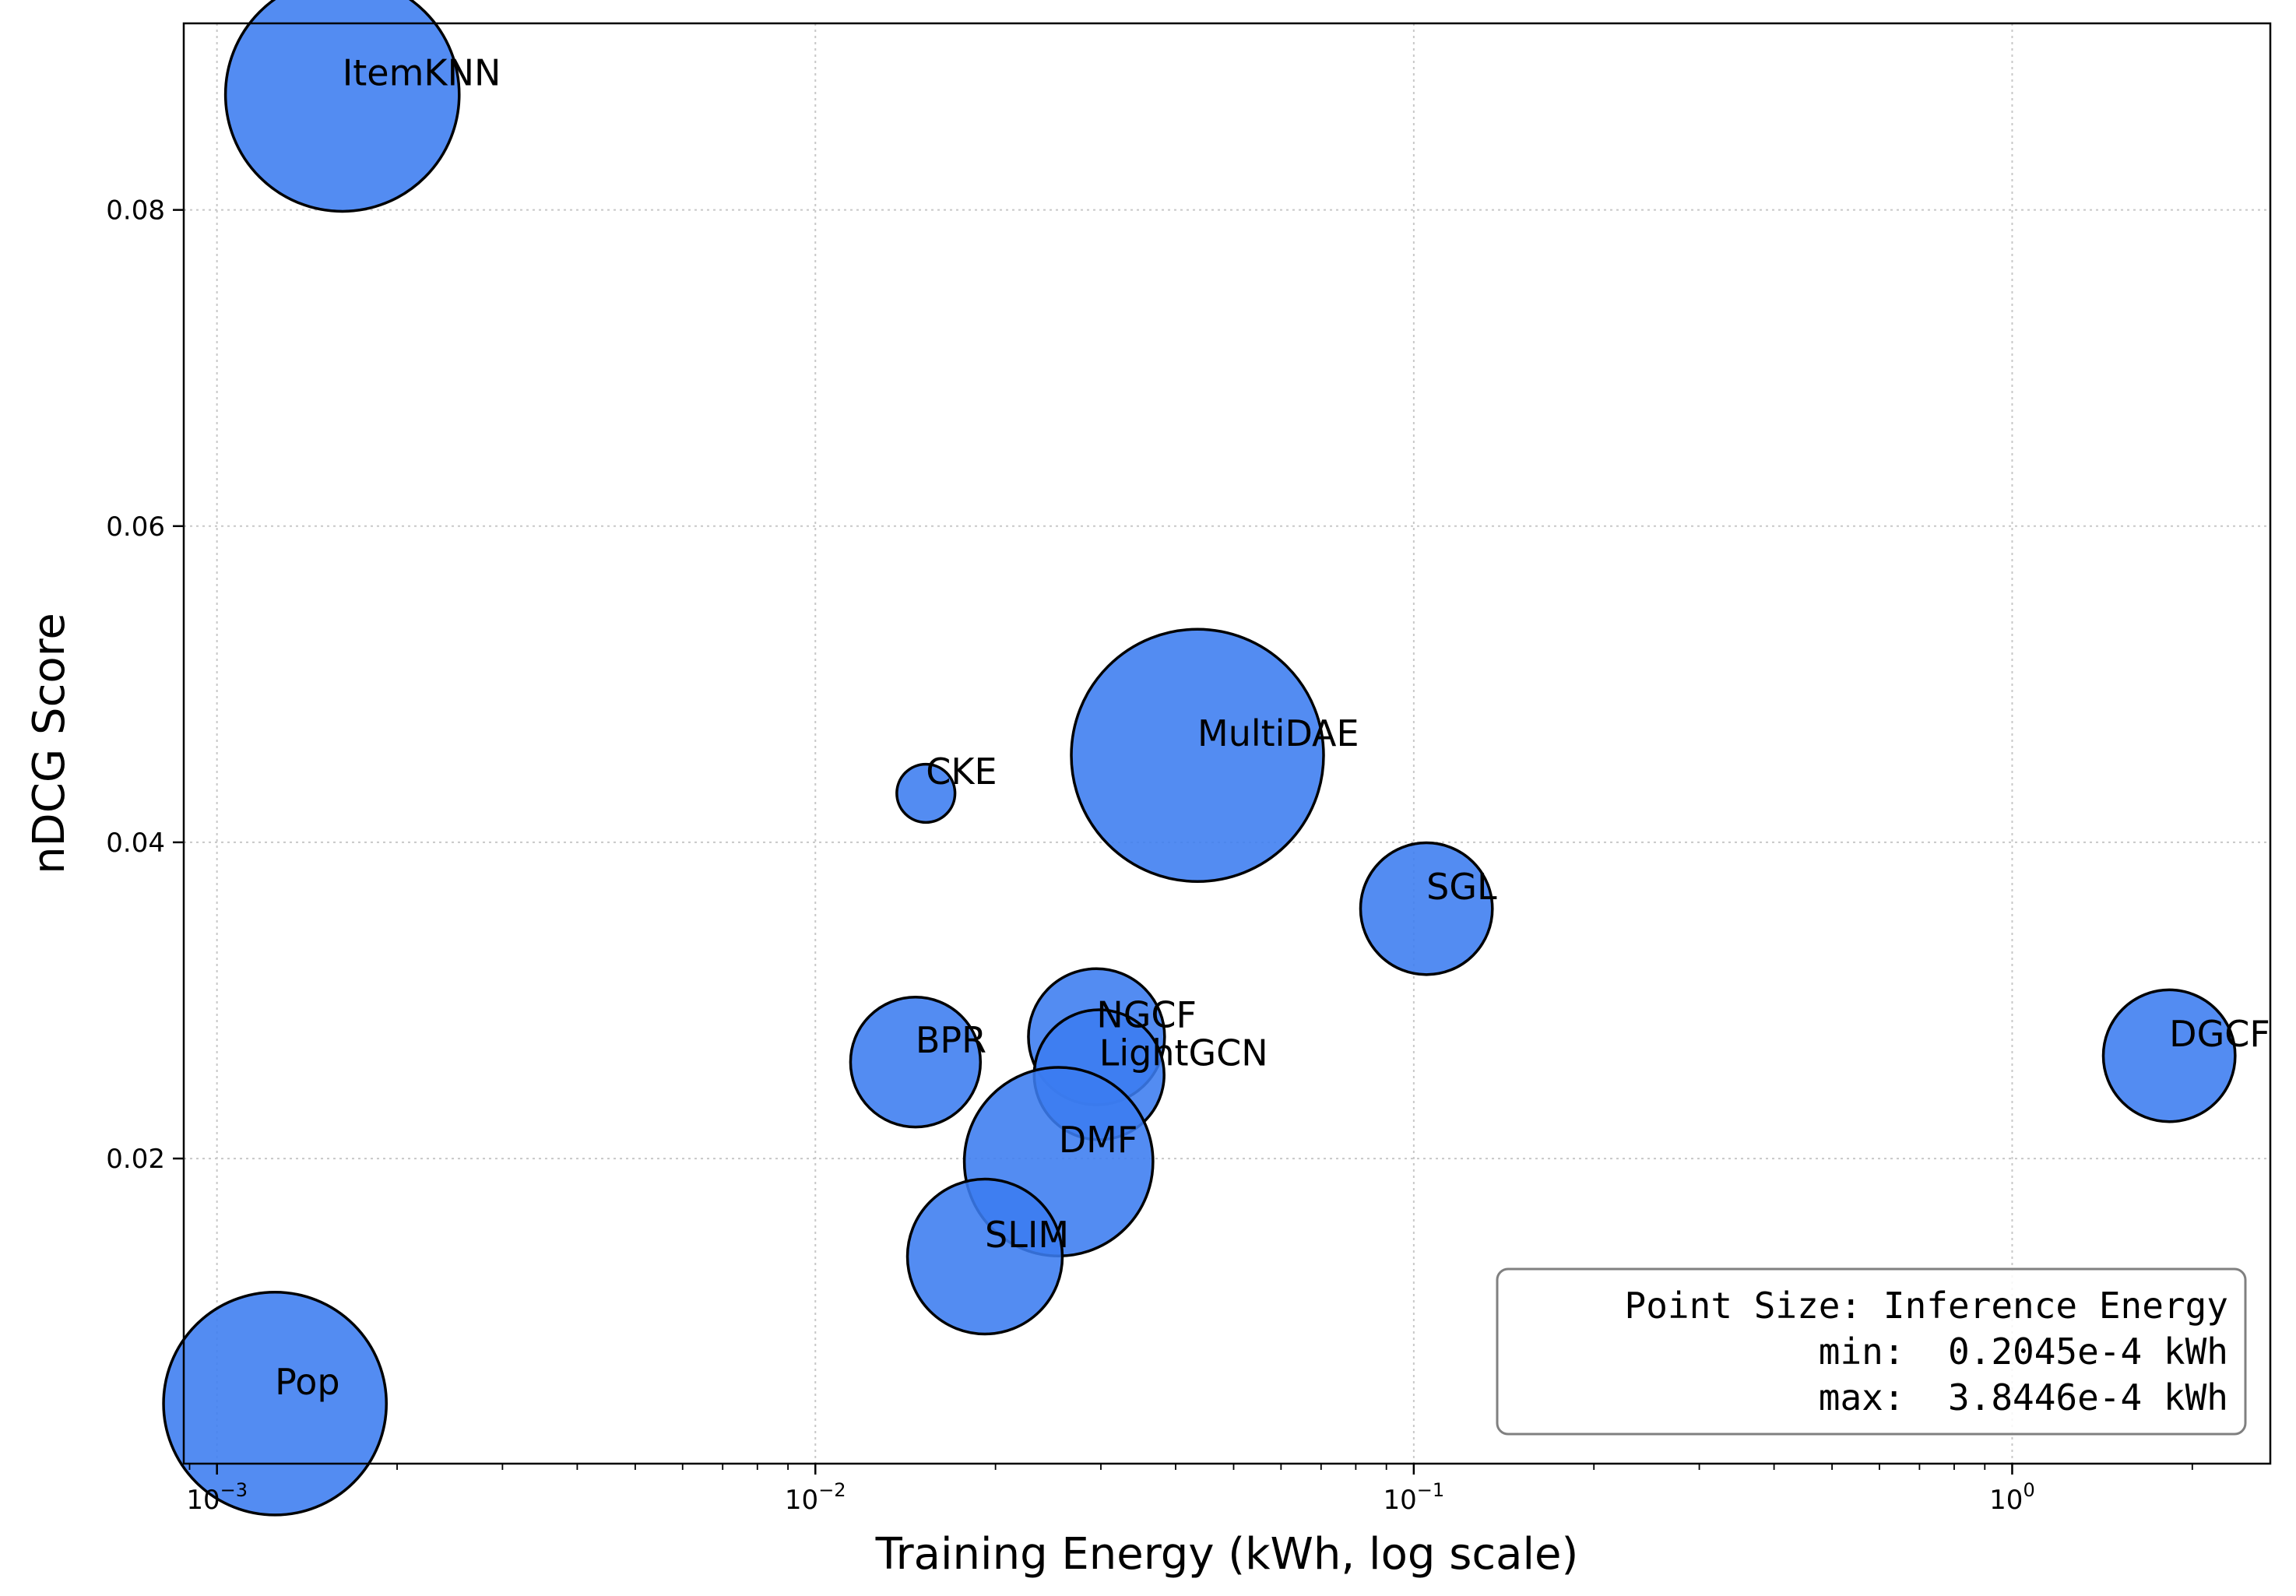 The width and height of the screenshot is (2296, 1596). Describe the element at coordinates (49, 743) in the screenshot. I see `y-axis-label: nDCG Score` at that location.